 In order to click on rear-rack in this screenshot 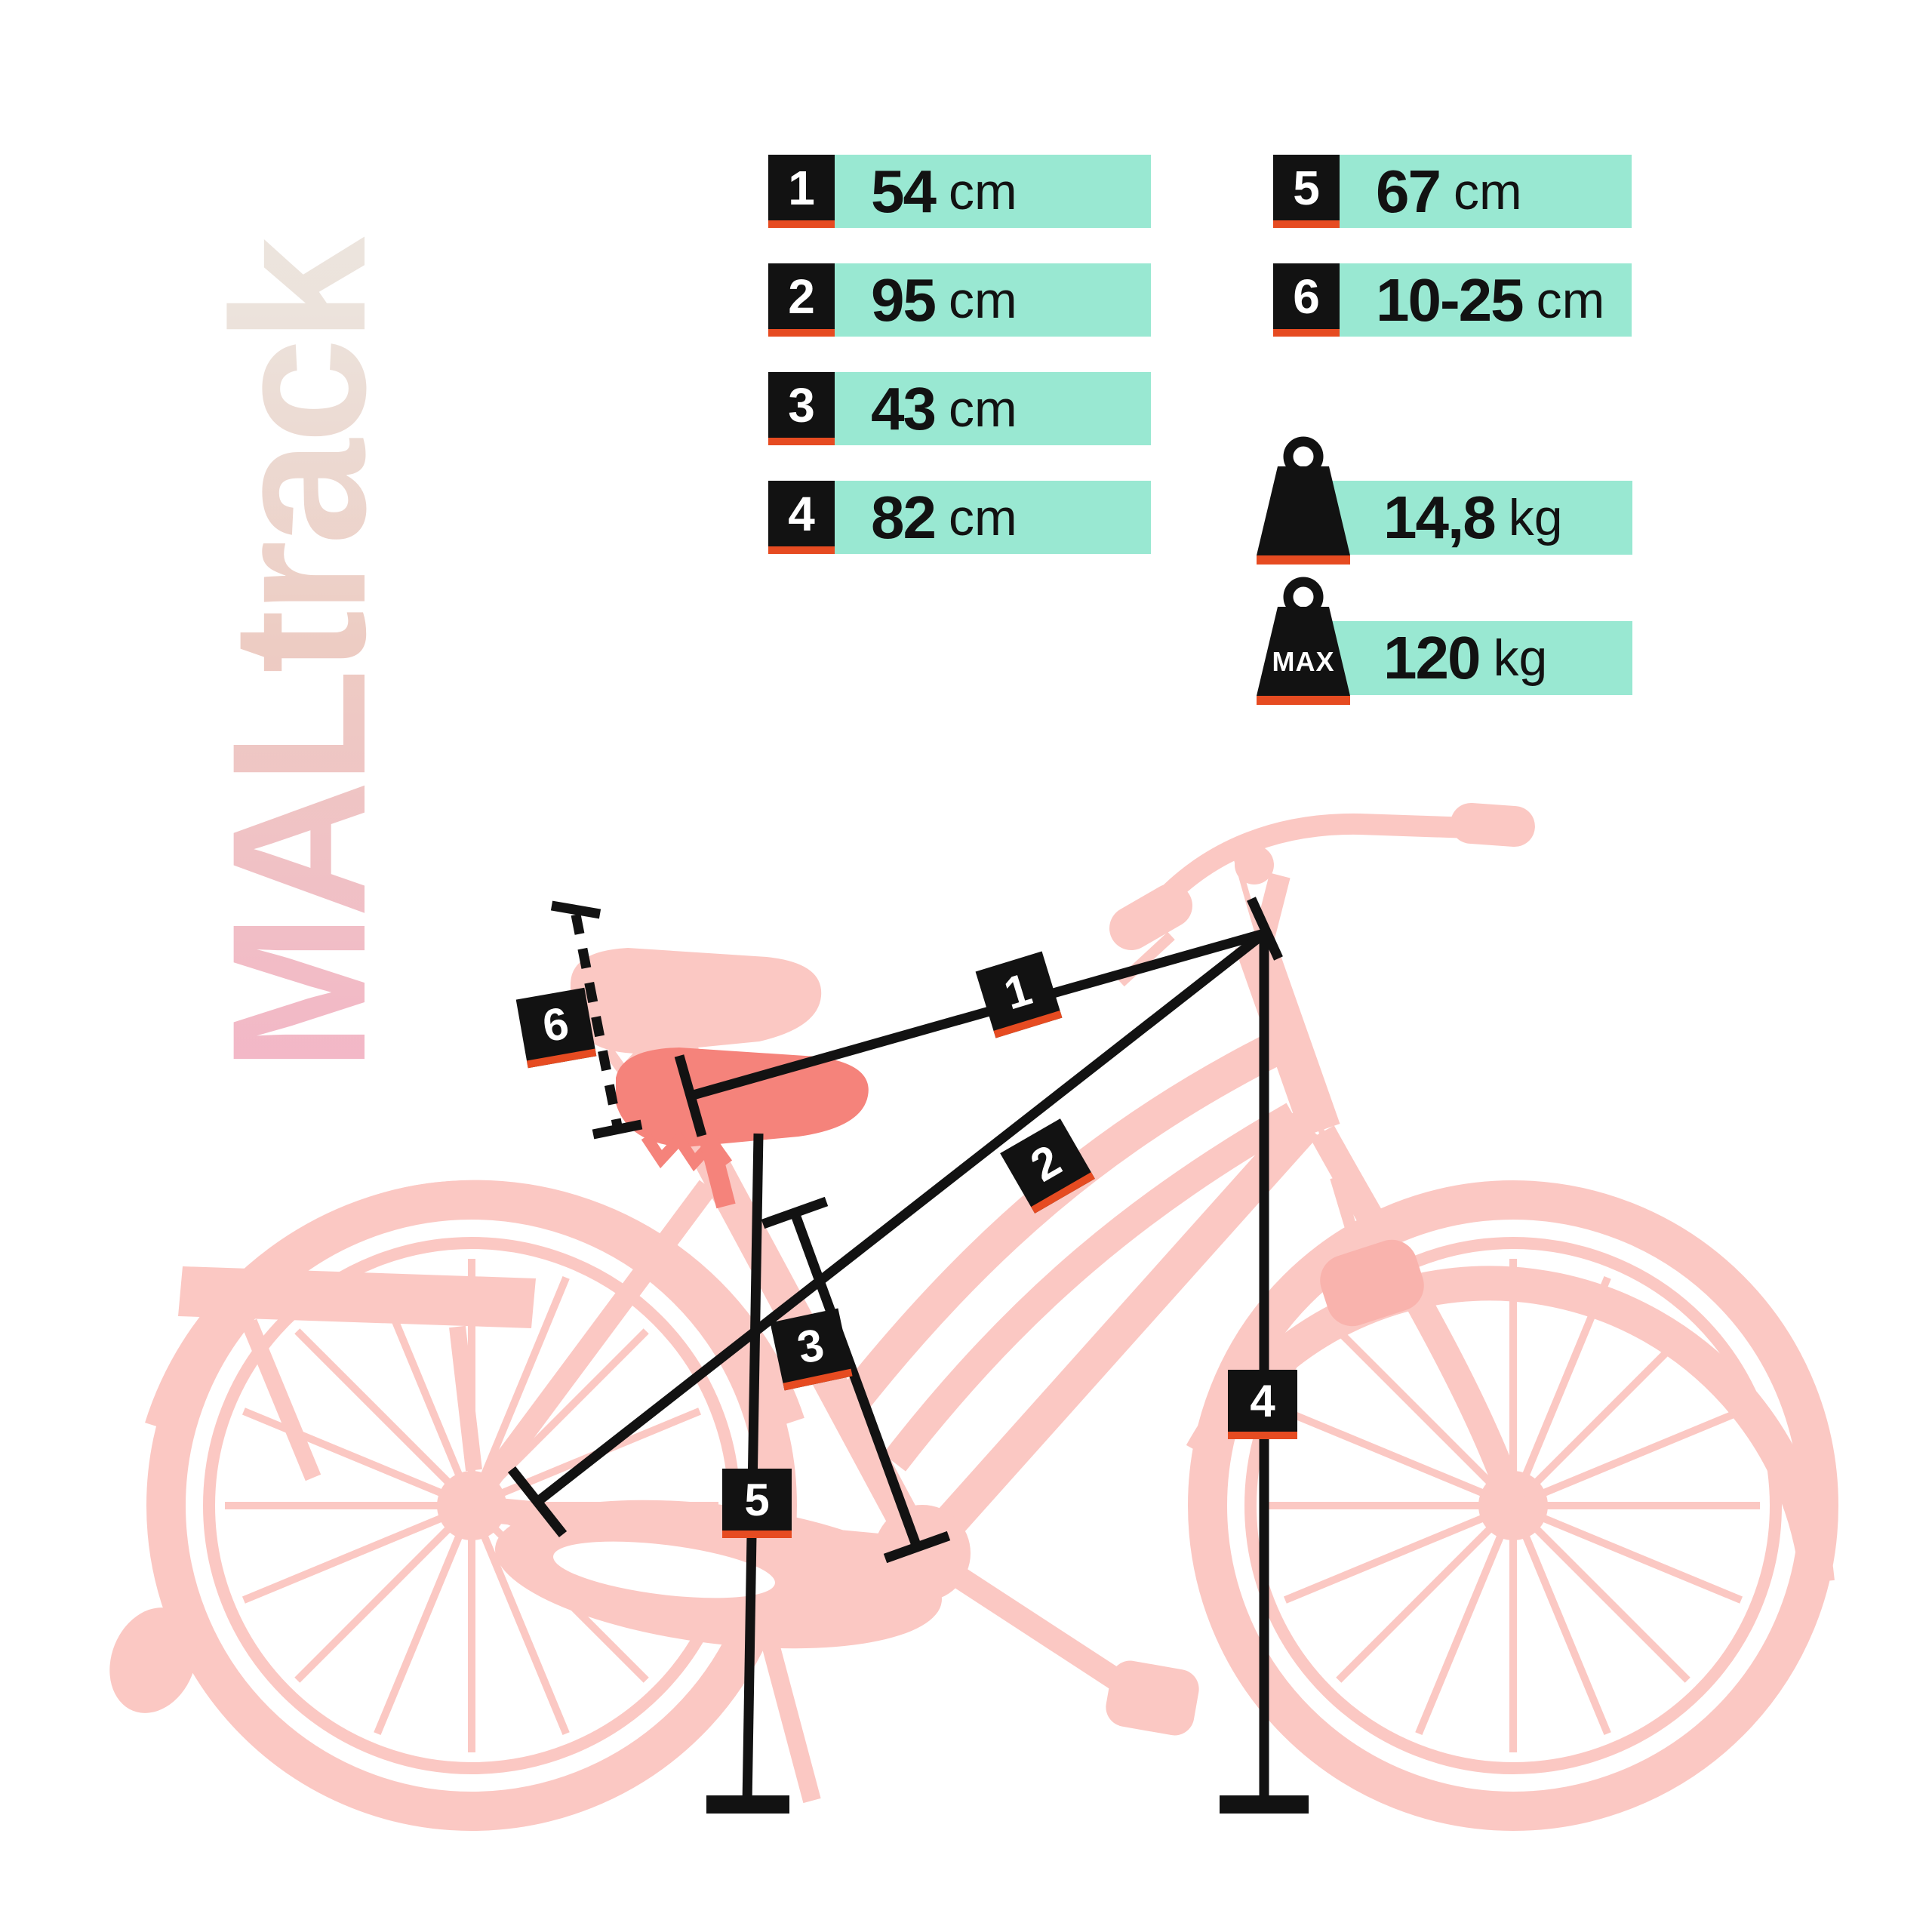, I will do `click(357, 1297)`.